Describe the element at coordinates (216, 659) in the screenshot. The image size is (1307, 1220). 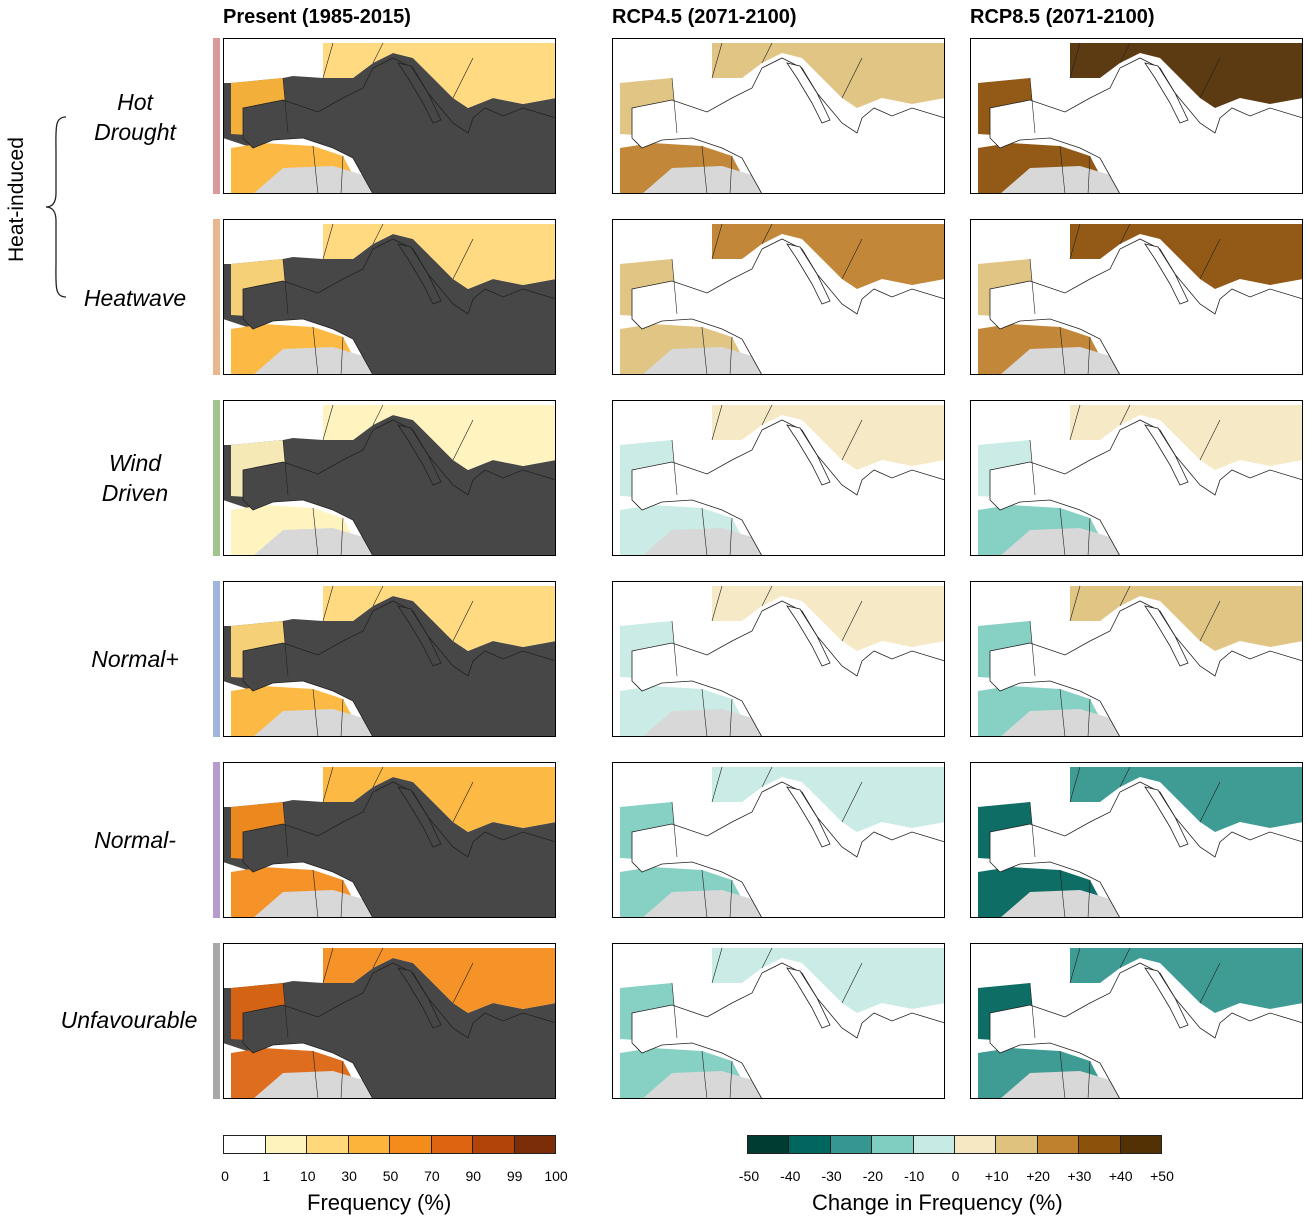
I see `row-strip-normal-plus` at that location.